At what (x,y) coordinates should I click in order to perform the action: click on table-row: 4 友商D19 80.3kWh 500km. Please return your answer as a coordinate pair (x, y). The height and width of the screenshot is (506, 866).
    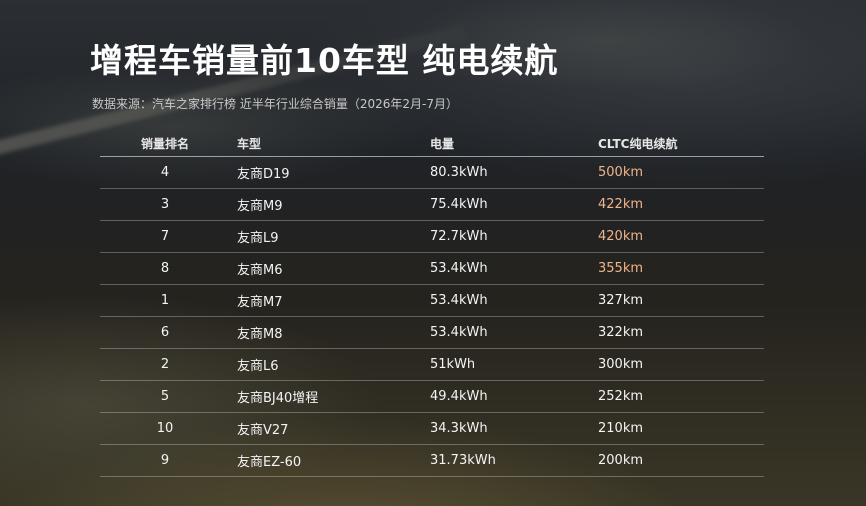
    Looking at the image, I should click on (432, 172).